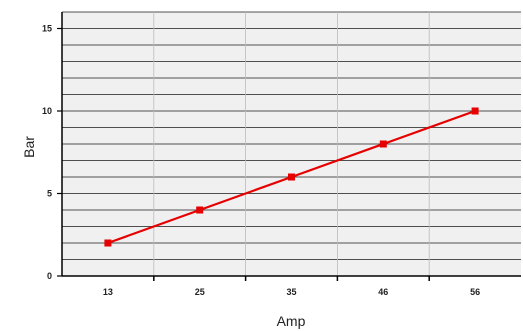  Describe the element at coordinates (291, 292) in the screenshot. I see `x-tick-label: 35` at that location.